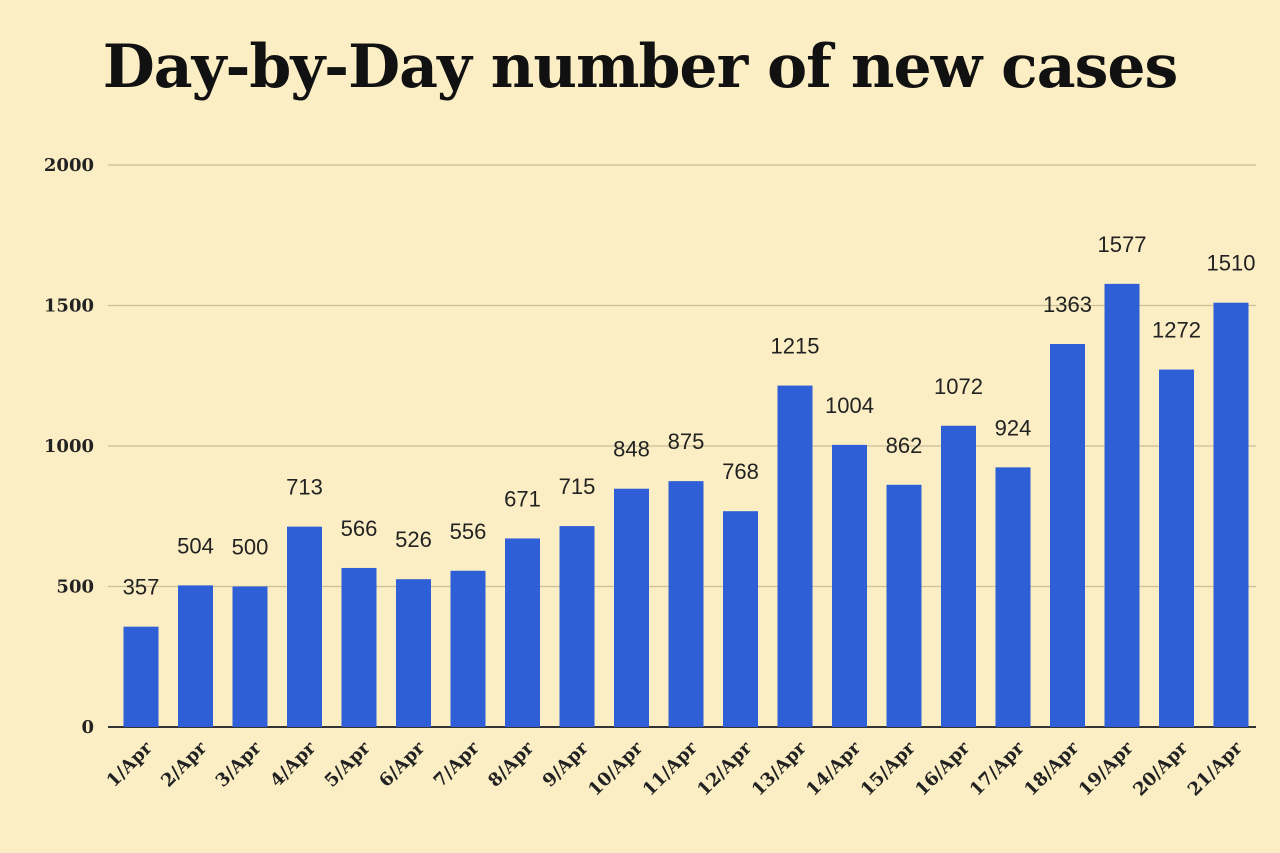 The image size is (1280, 853). I want to click on data-label: 715, so click(577, 486).